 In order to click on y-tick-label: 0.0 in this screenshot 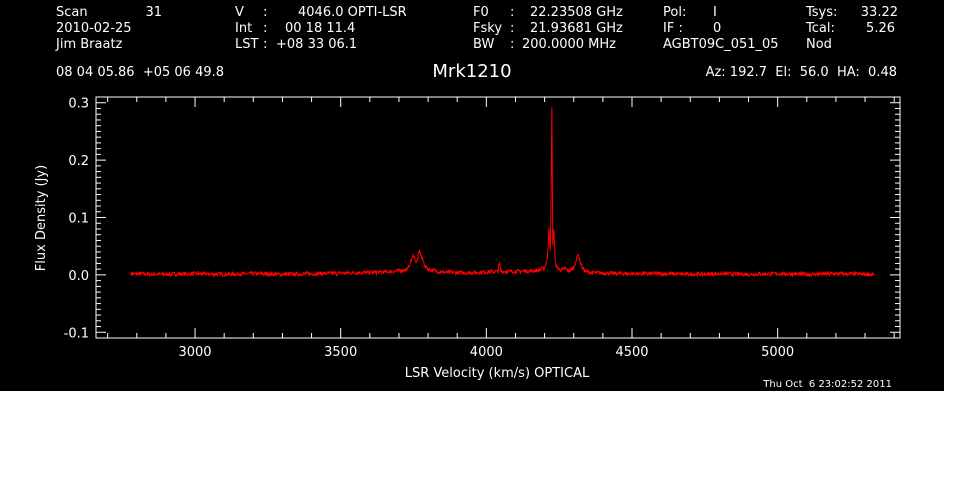, I will do `click(78, 276)`.